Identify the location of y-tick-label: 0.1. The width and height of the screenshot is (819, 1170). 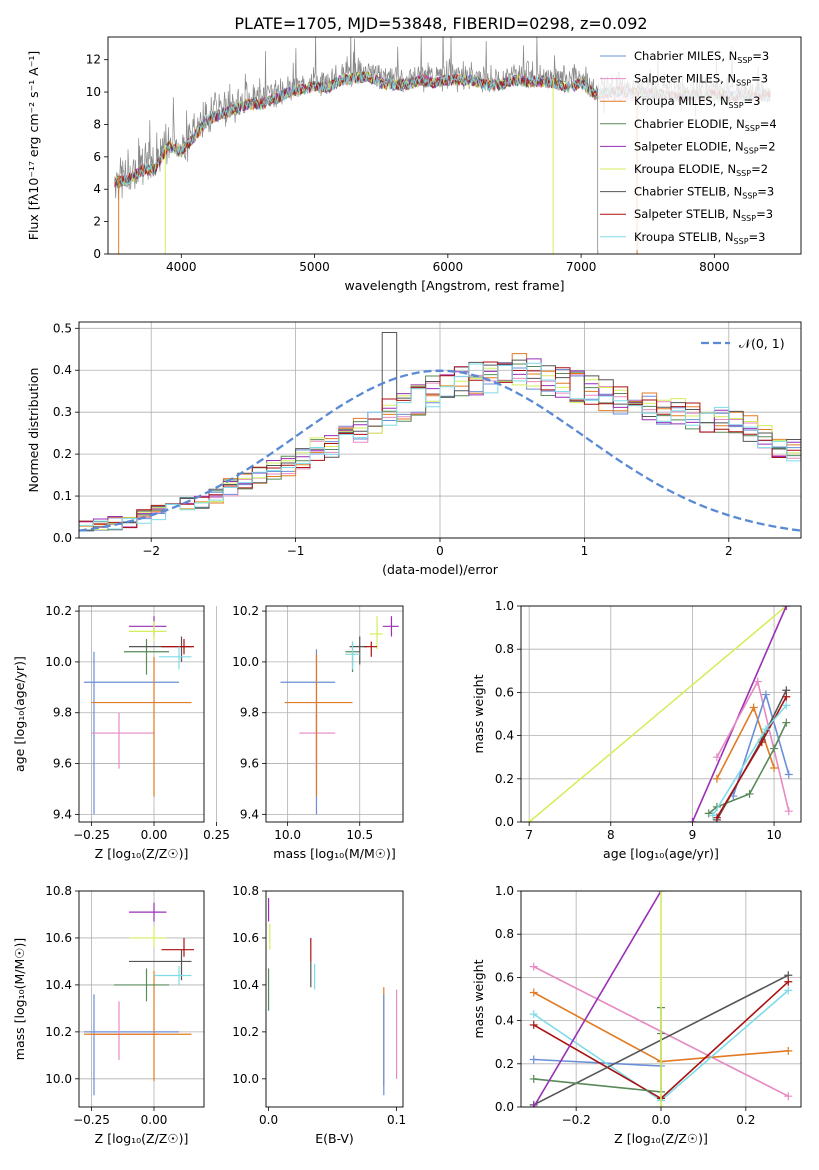
(62, 496).